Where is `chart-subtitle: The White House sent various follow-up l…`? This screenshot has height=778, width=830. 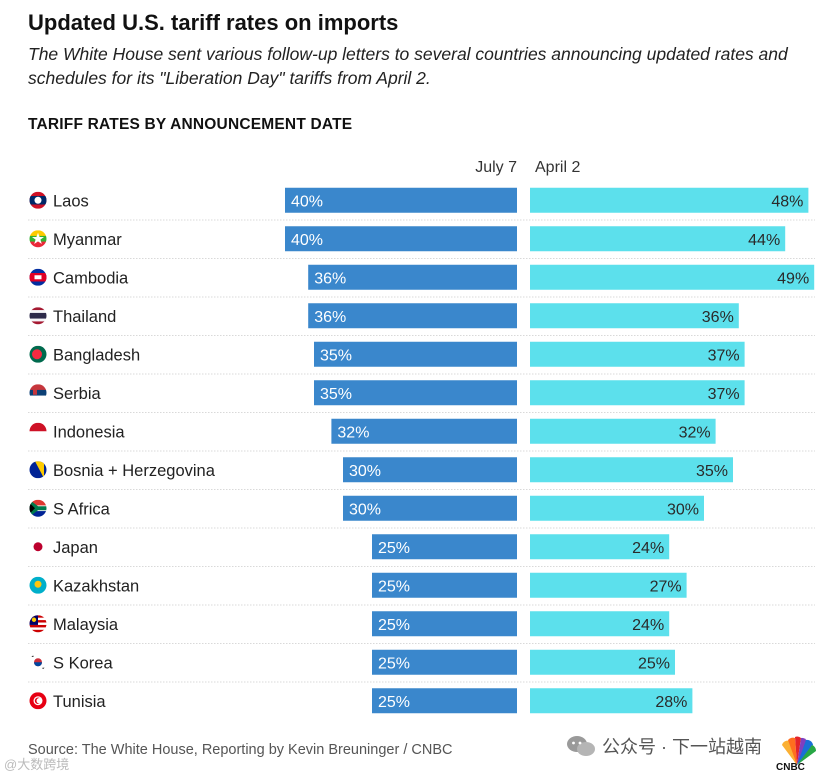 chart-subtitle: The White House sent various follow-up l… is located at coordinates (408, 66).